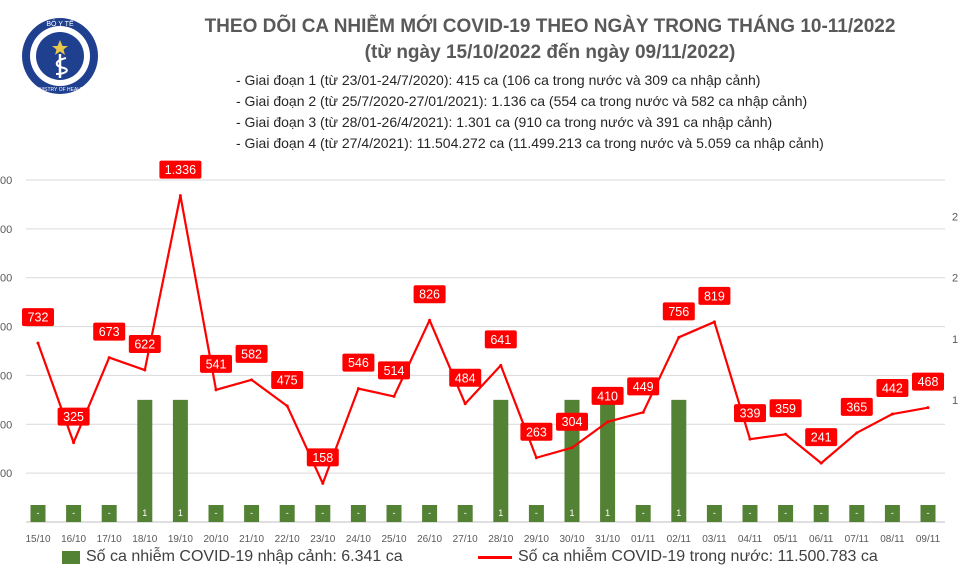 The width and height of the screenshot is (960, 576). I want to click on x-tick-label: 15/10, so click(37, 539).